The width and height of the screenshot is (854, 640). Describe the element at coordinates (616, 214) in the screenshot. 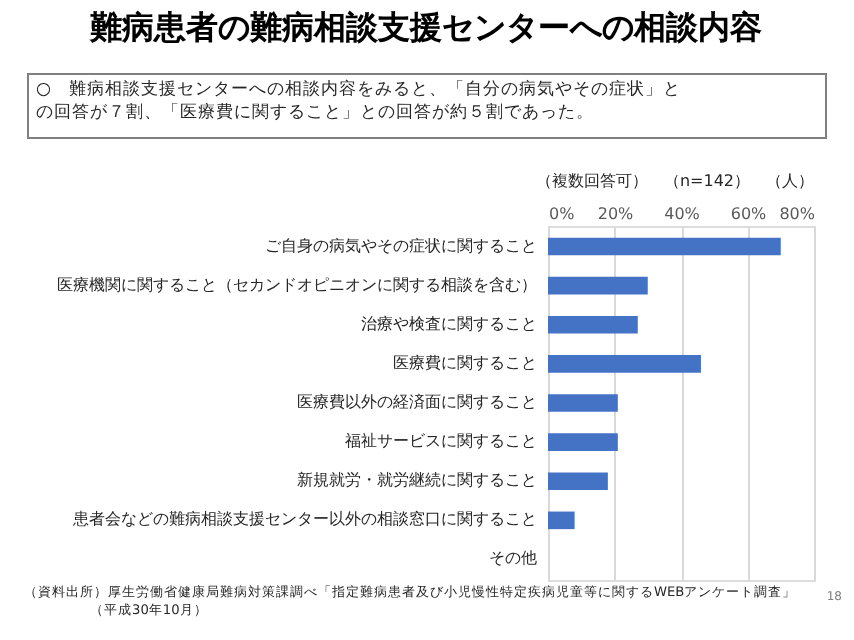

I see `x-tick-label: 20%` at that location.